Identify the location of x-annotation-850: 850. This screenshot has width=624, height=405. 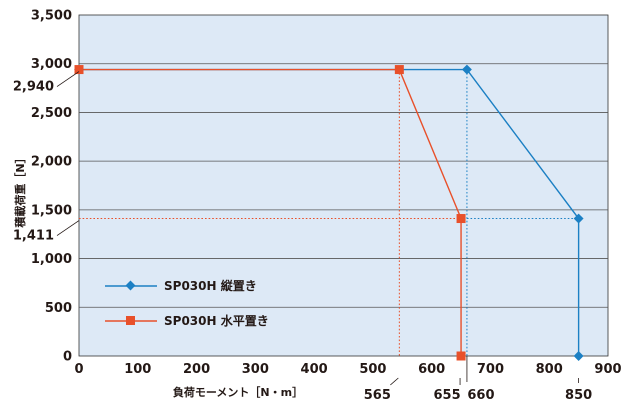
(578, 395).